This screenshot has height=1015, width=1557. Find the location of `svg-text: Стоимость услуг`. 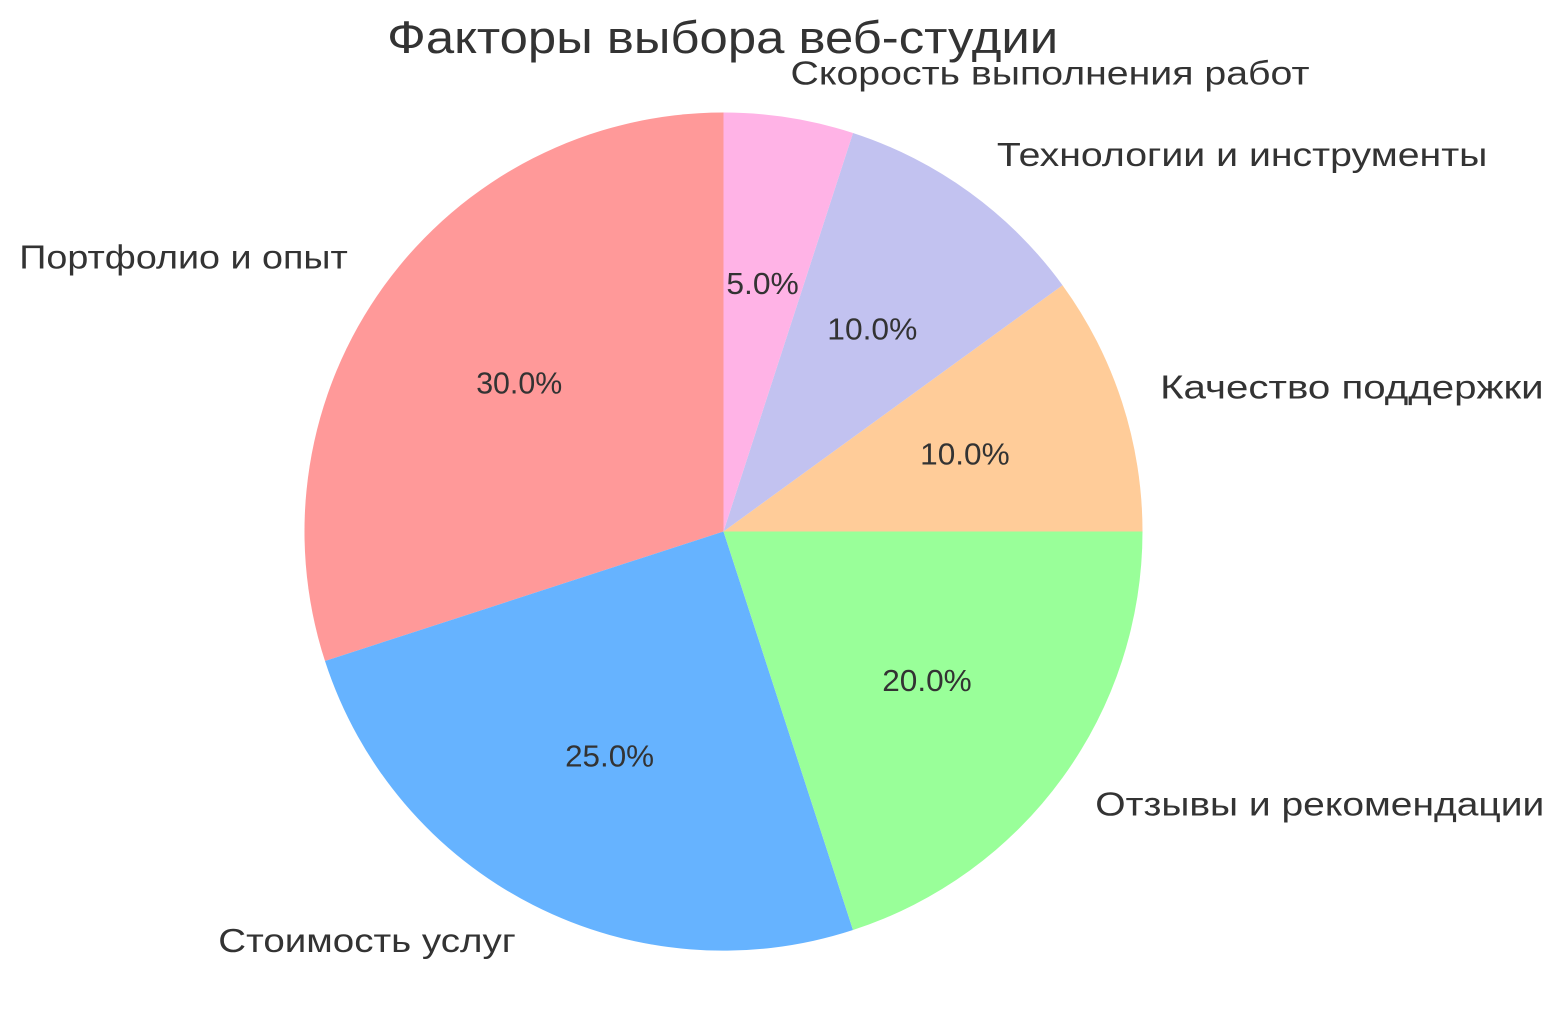

svg-text: Стоимость услуг is located at coordinates (367, 941).